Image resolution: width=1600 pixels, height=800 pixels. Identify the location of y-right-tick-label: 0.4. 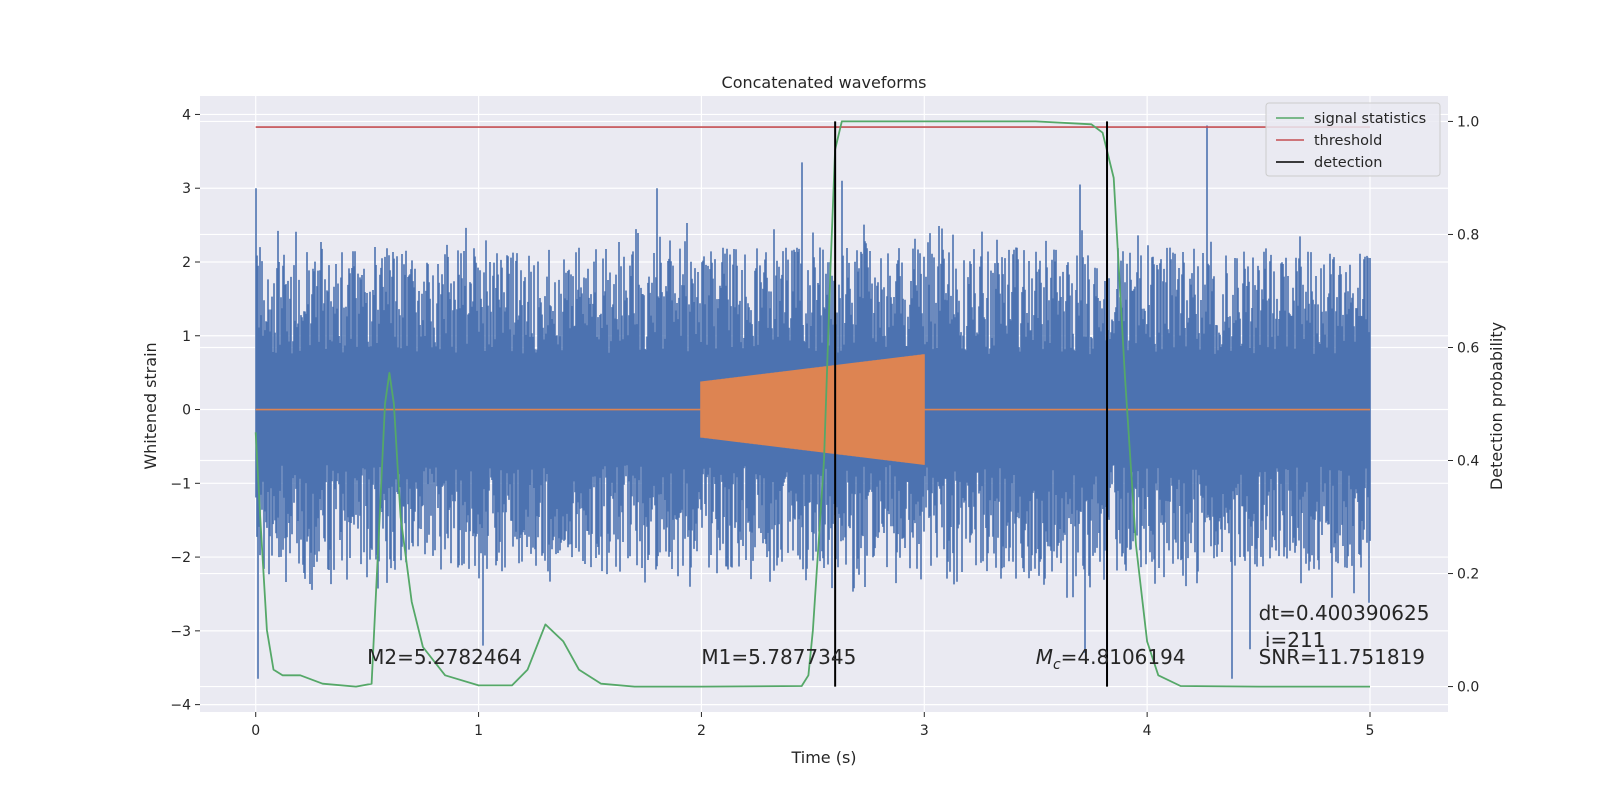
(1468, 462).